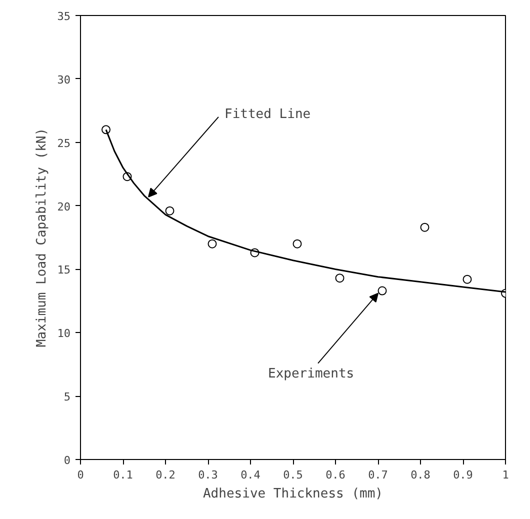 The height and width of the screenshot is (519, 530). What do you see at coordinates (293, 475) in the screenshot?
I see `x-tick-label: 0.5` at bounding box center [293, 475].